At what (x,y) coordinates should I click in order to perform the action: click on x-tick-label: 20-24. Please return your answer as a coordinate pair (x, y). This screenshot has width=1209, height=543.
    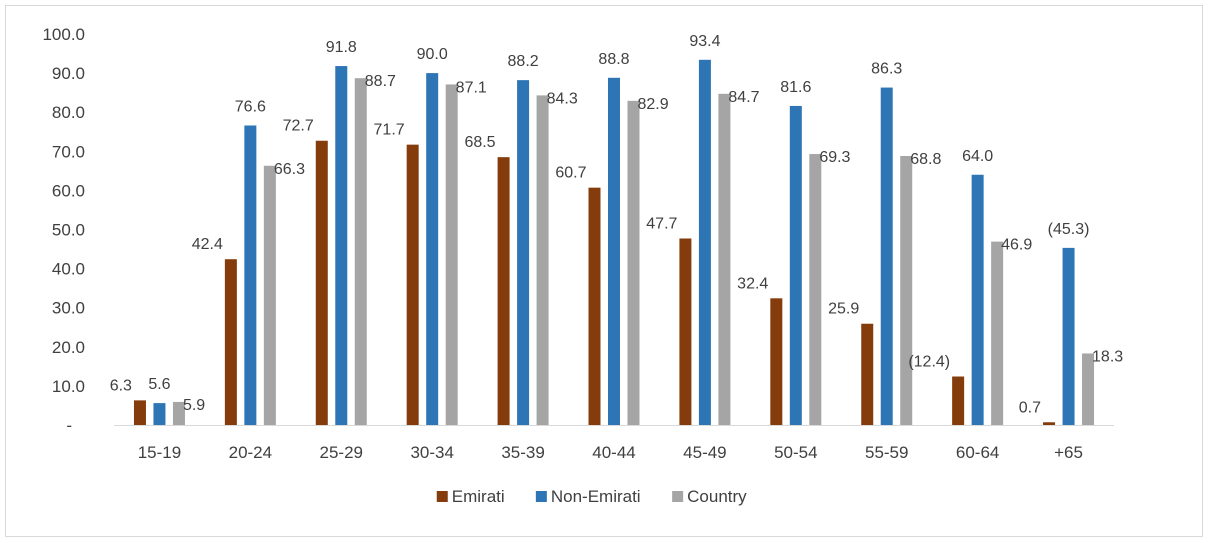
    Looking at the image, I should click on (250, 452).